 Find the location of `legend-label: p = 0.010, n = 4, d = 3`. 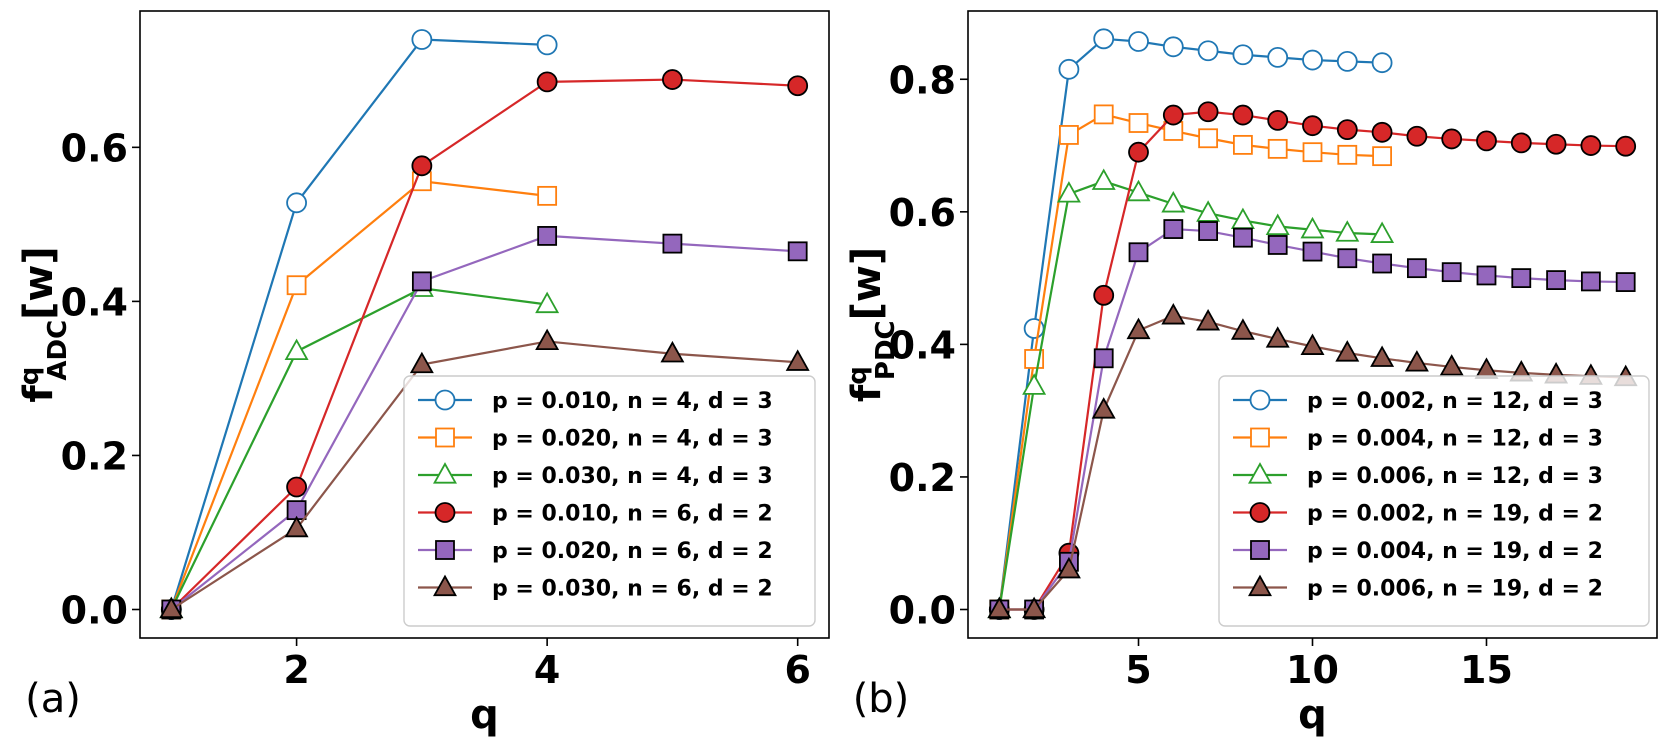

legend-label: p = 0.010, n = 4, d = 3 is located at coordinates (632, 401).